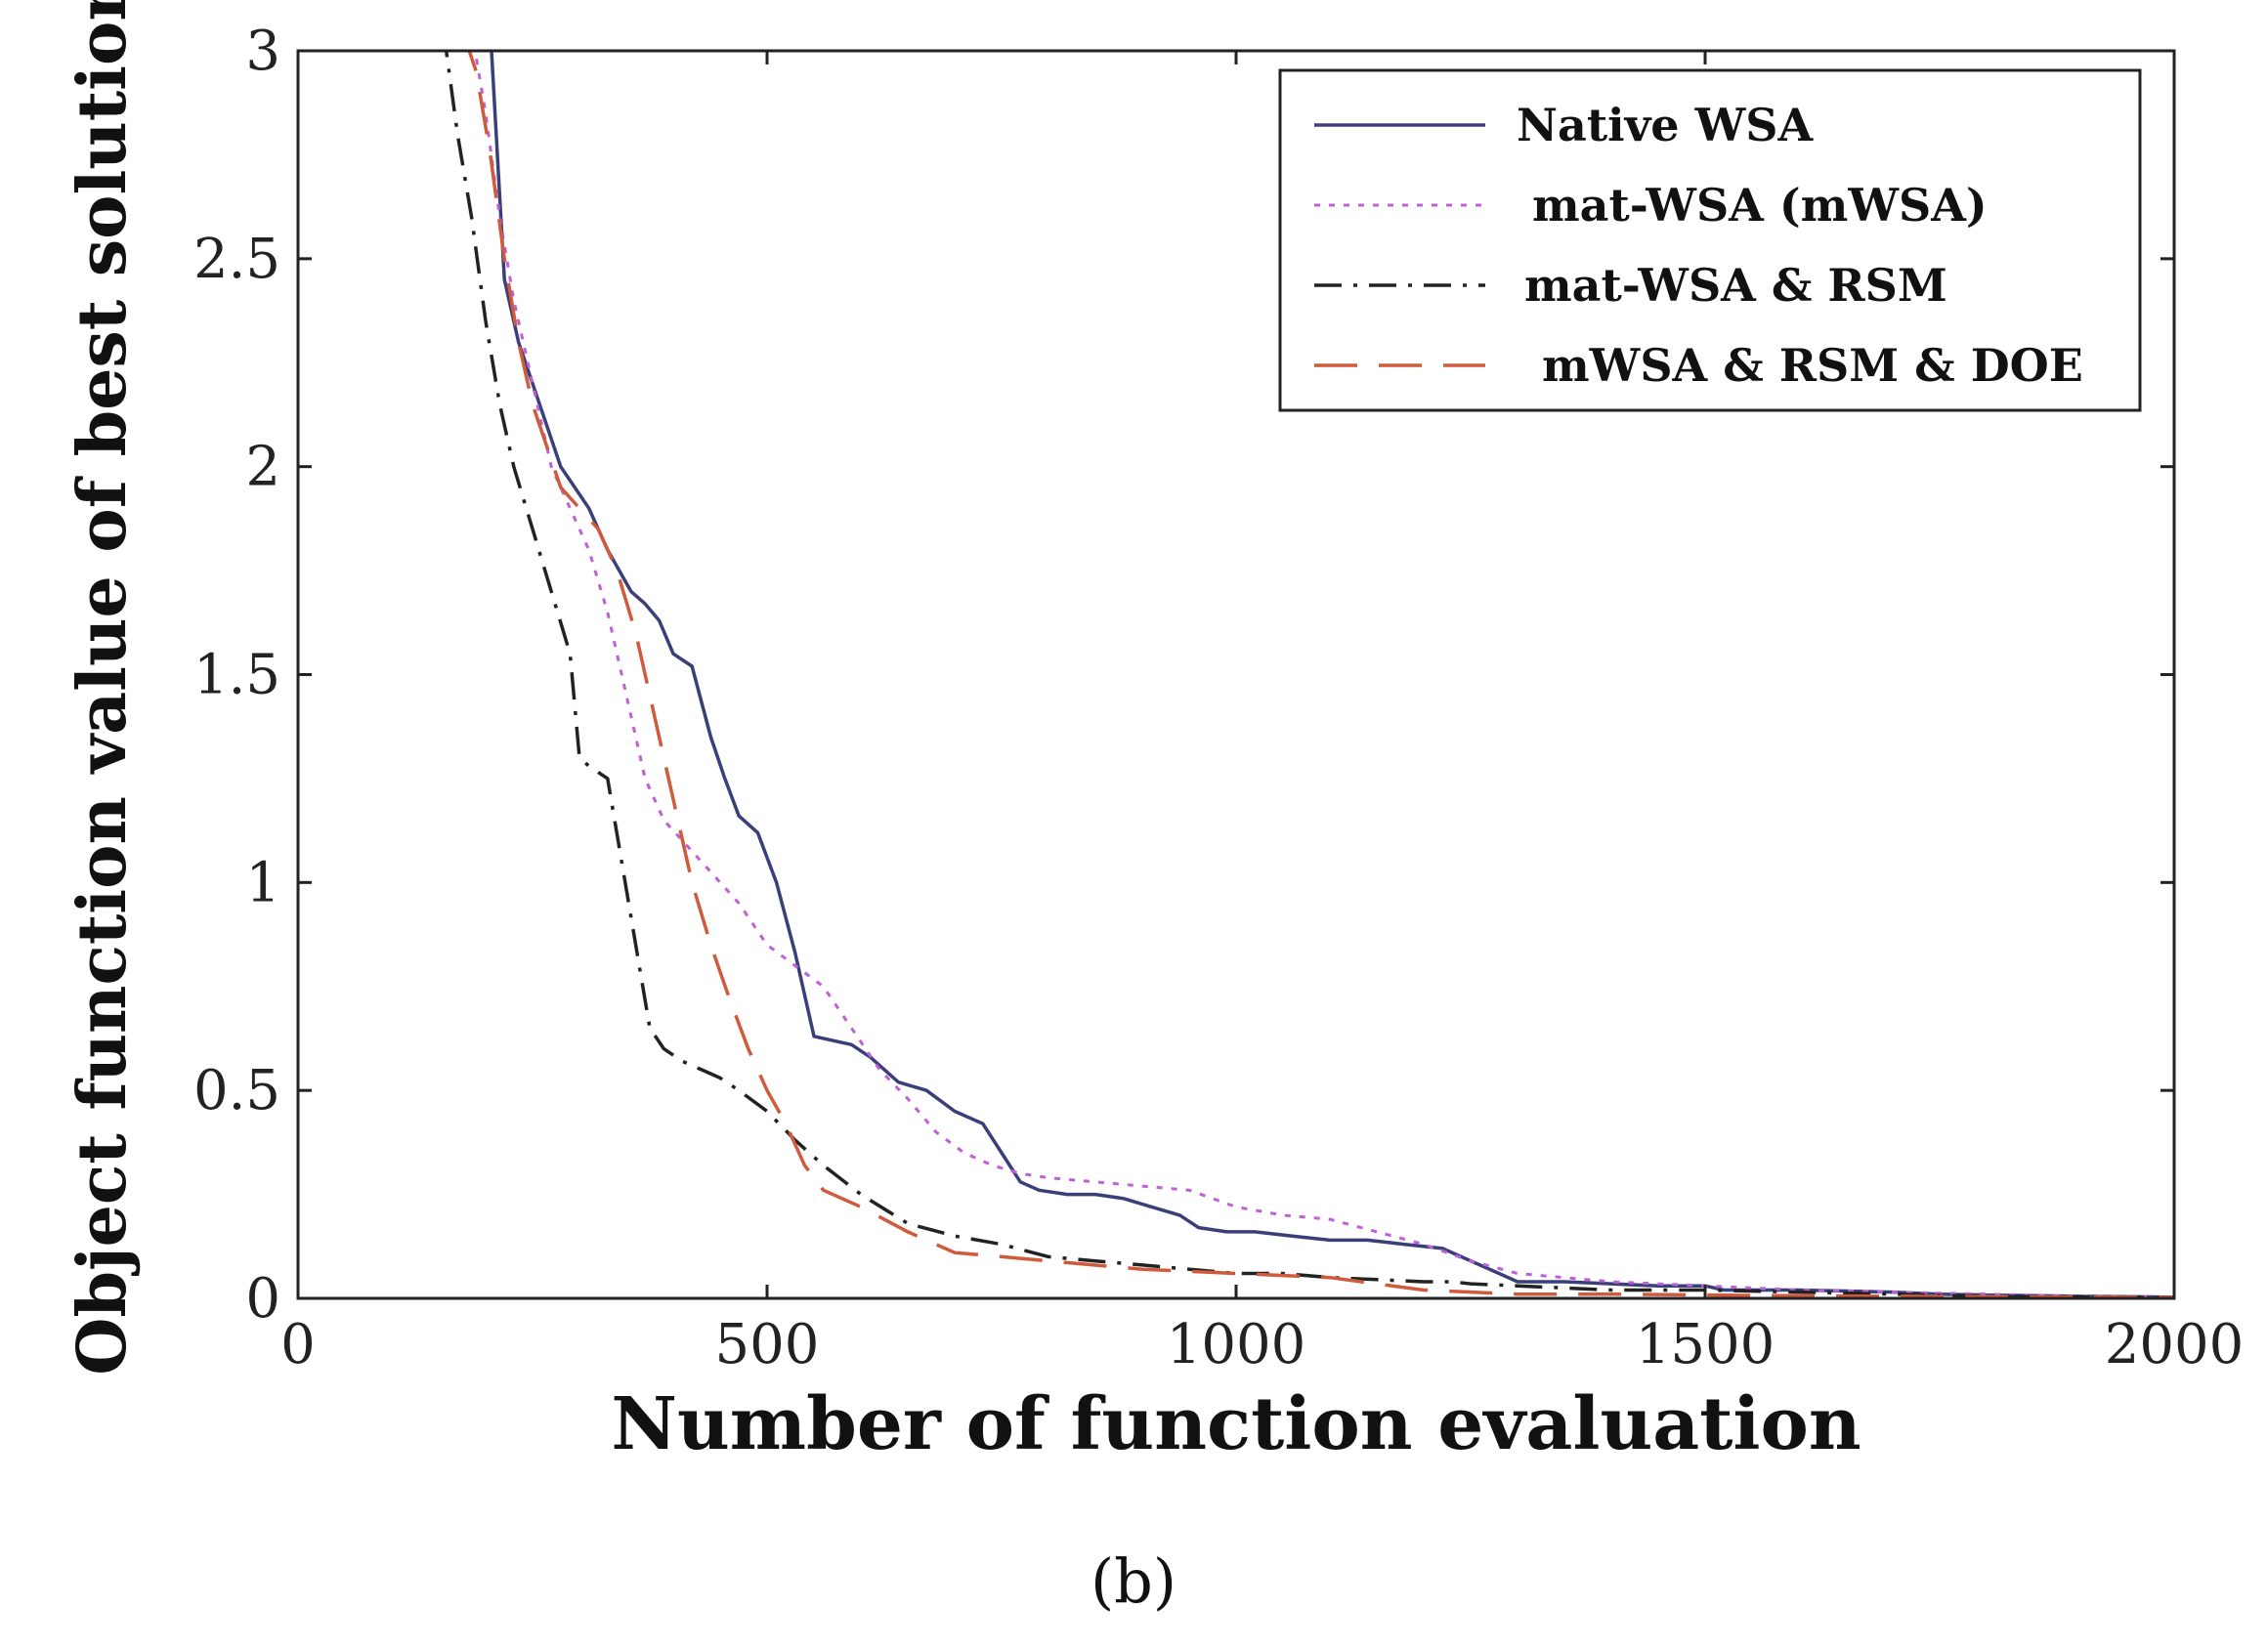 Image resolution: width=2267 pixels, height=1652 pixels. What do you see at coordinates (1236, 1424) in the screenshot?
I see `x-axis-label: Number of function evaluation` at bounding box center [1236, 1424].